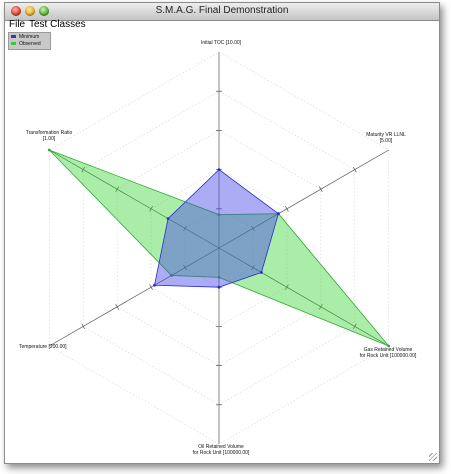 Image resolution: width=451 pixels, height=474 pixels. I want to click on axis-label-2: Maturity VR LLNL [5.00], so click(386, 138).